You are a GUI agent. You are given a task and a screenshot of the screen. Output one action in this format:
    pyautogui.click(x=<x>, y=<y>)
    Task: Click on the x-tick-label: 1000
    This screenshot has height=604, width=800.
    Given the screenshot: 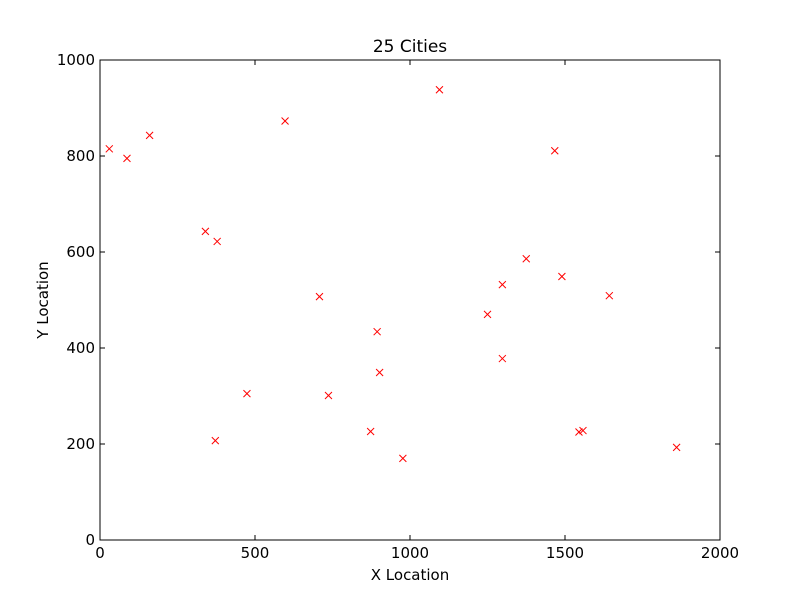 What is the action you would take?
    pyautogui.click(x=410, y=553)
    